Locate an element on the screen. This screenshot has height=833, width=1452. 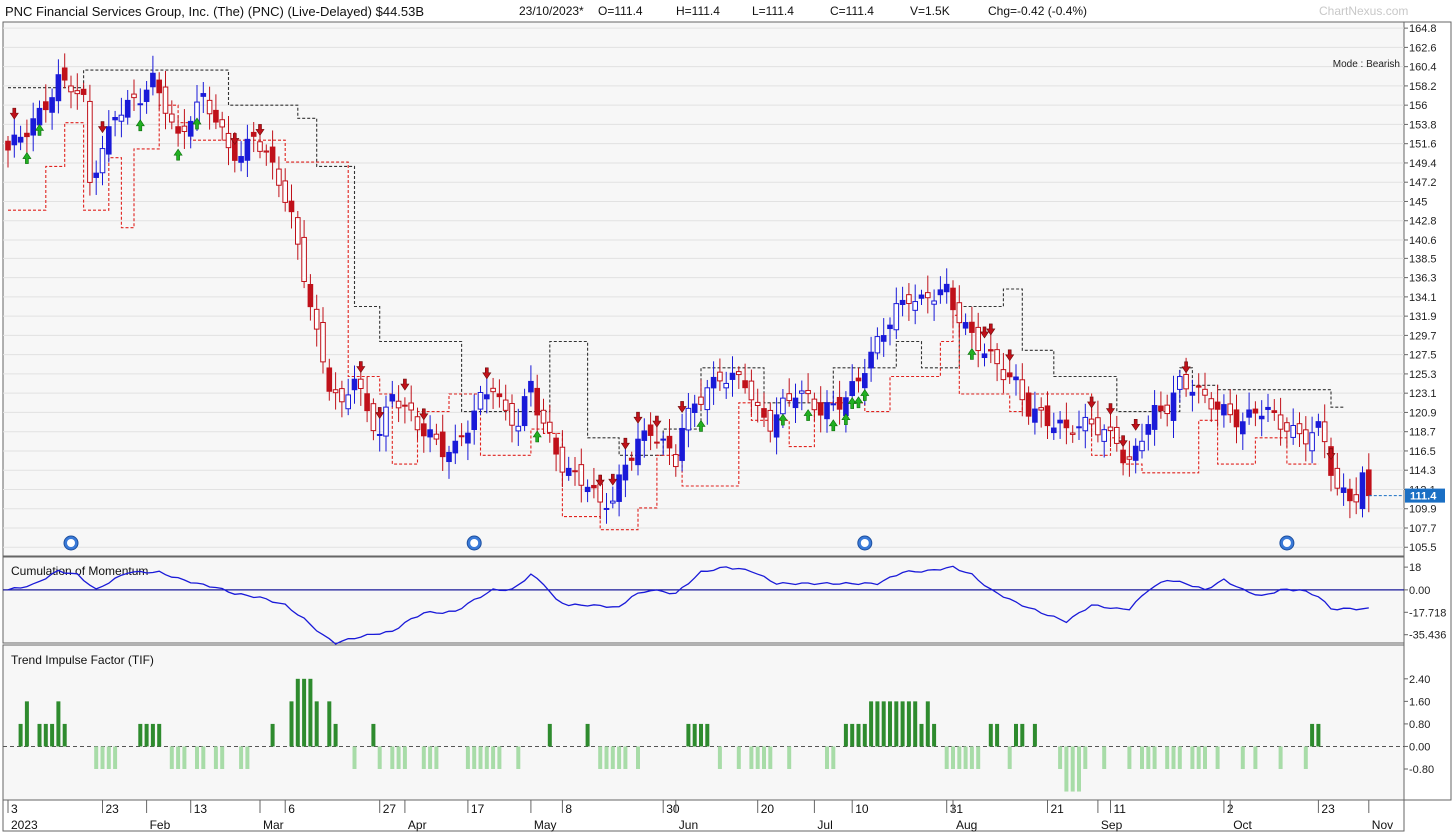
date-tick-label: May is located at coordinates (545, 825).